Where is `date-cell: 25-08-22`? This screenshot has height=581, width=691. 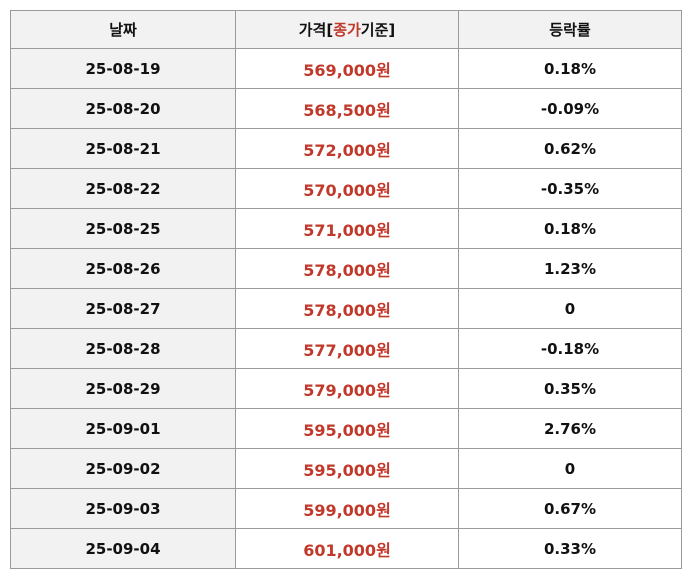 date-cell: 25-08-22 is located at coordinates (123, 188).